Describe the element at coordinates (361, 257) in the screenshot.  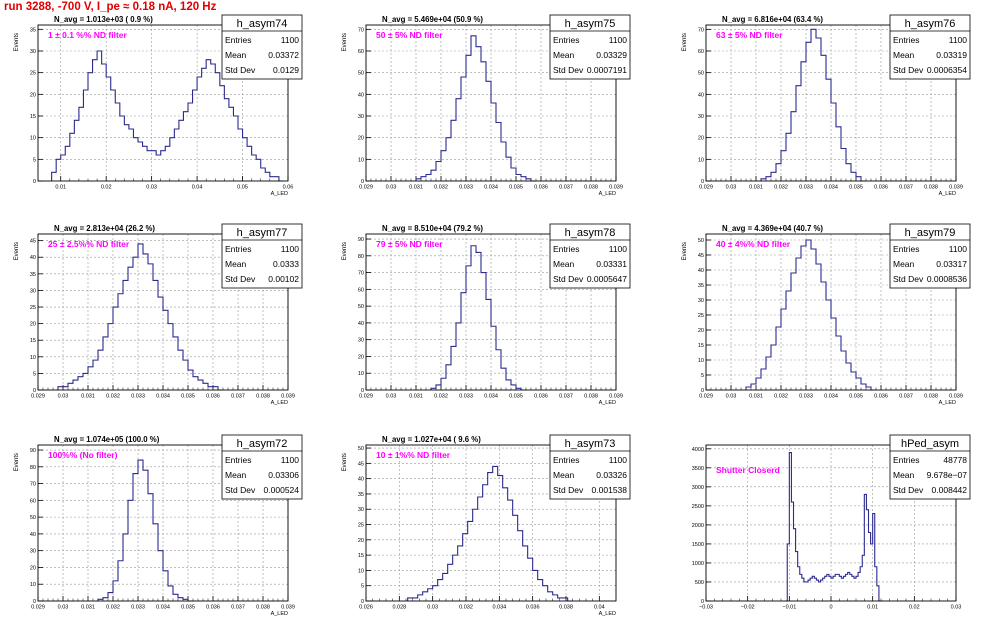
I see `y-tick-label: 80` at that location.